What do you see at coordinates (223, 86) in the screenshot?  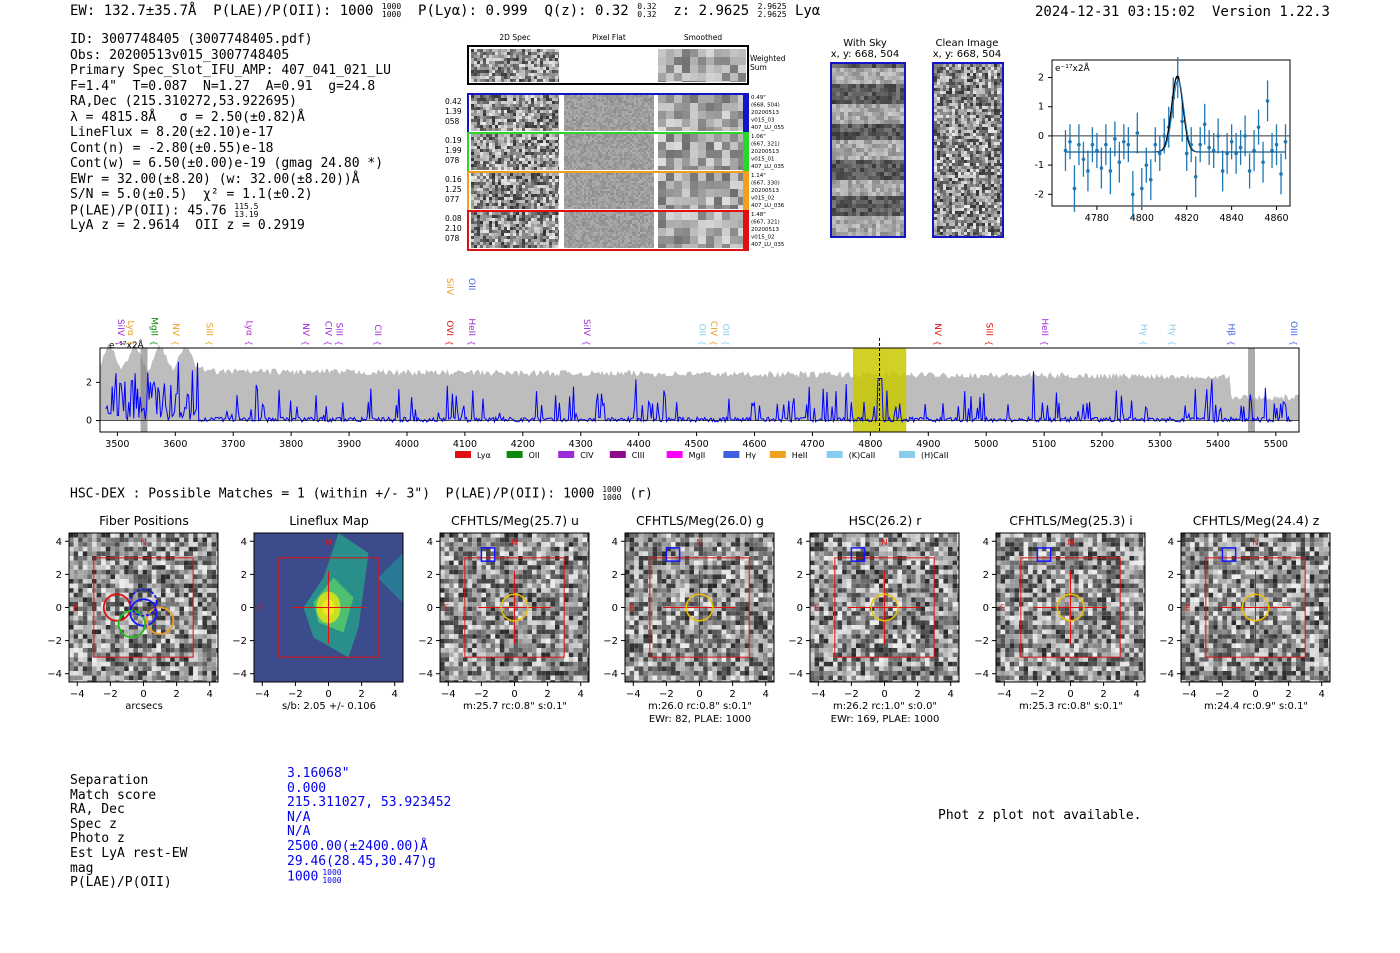 I see `info-fiber: F=1.4" T=0.087 N=1.27 A=0.91 g=24.8` at bounding box center [223, 86].